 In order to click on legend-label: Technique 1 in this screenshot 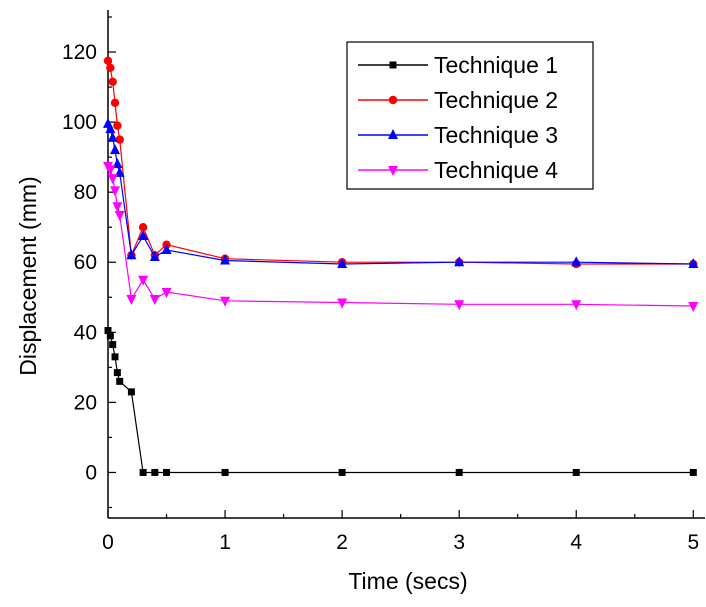, I will do `click(496, 65)`.